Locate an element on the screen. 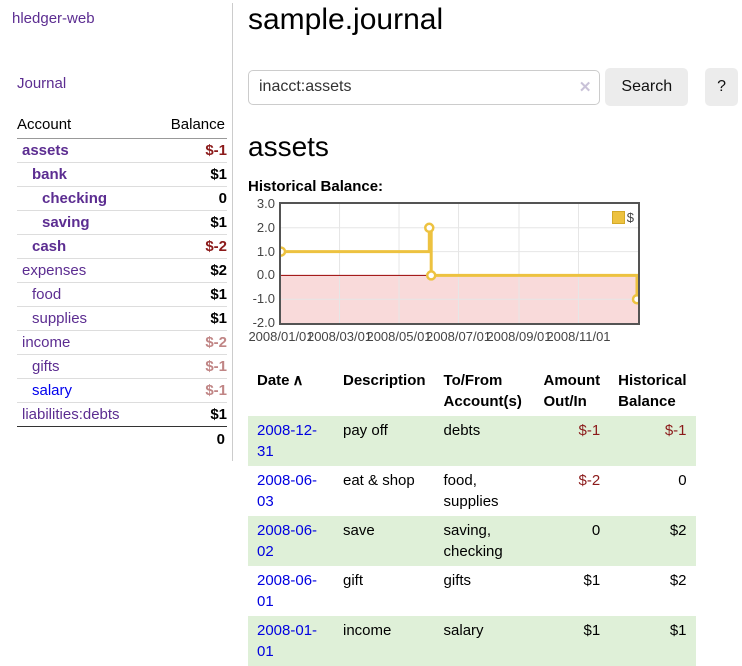  transaction-accounts: saving, checking is located at coordinates (473, 541).